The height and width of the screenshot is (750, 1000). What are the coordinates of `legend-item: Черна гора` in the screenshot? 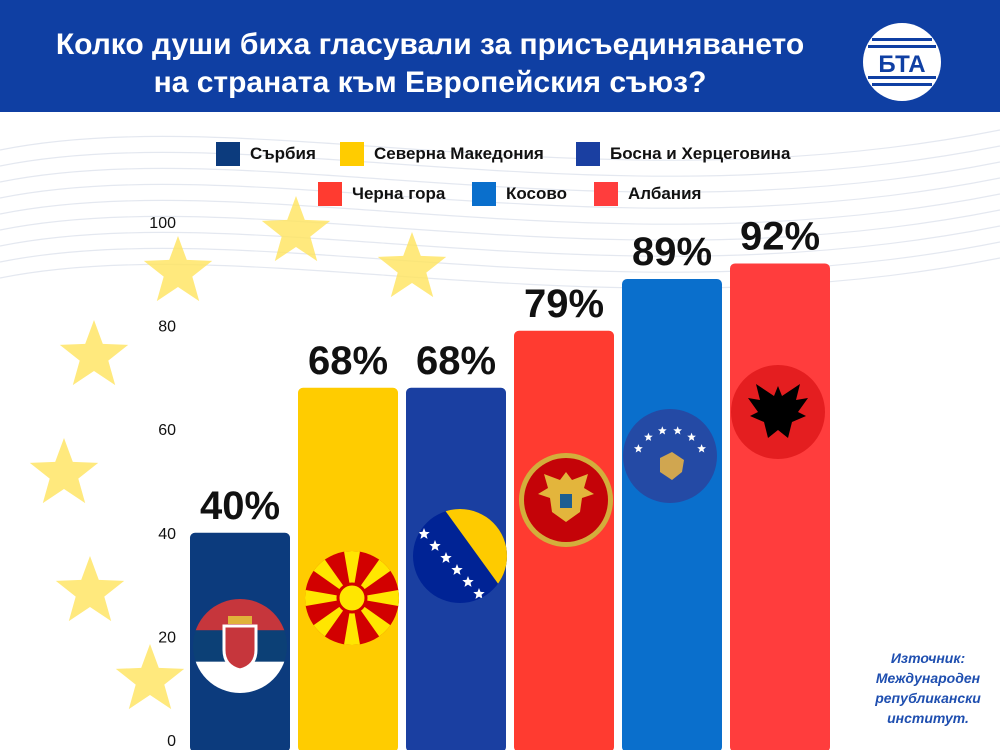 It's located at (381, 194).